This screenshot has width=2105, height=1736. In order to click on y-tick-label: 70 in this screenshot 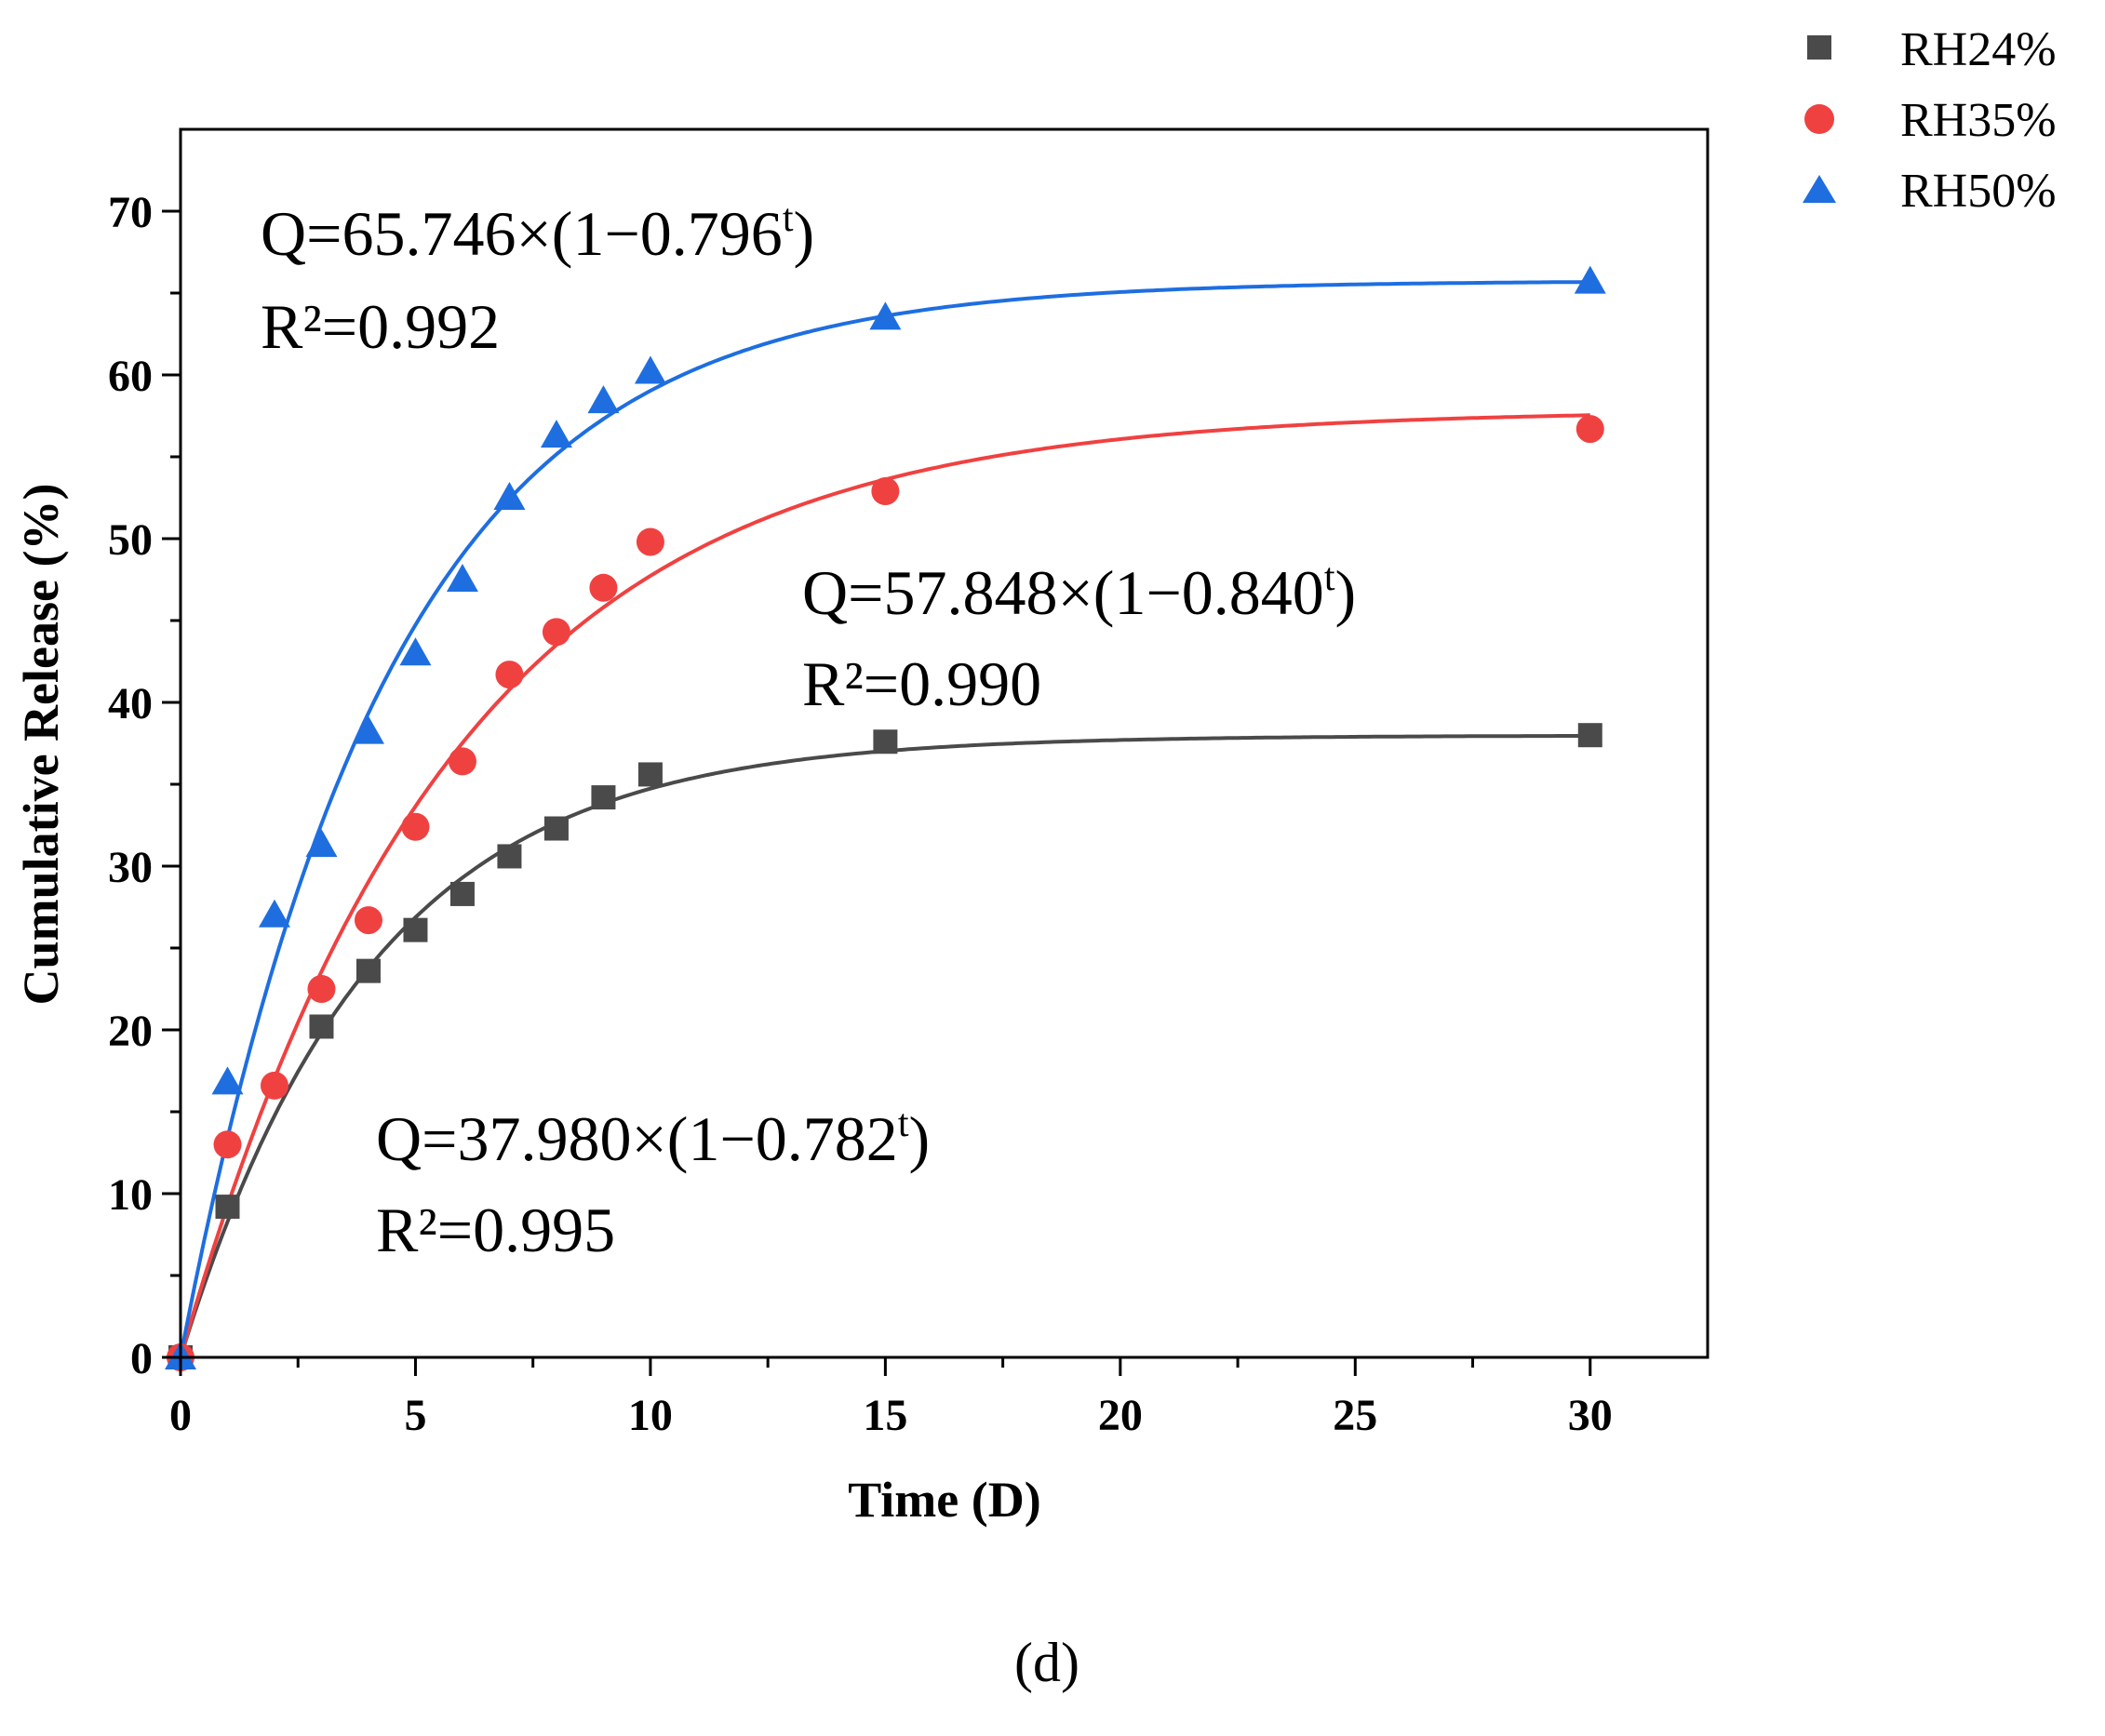, I will do `click(130, 212)`.